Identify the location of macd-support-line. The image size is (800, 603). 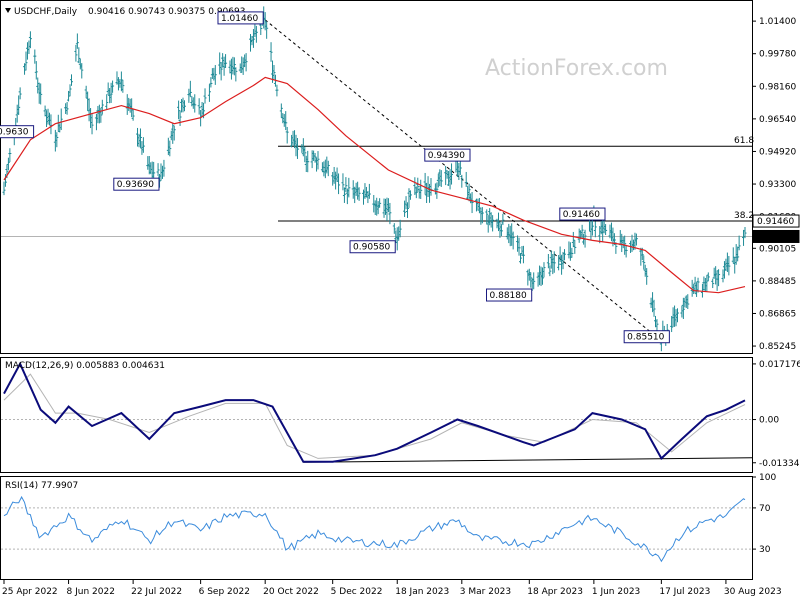
(528, 460).